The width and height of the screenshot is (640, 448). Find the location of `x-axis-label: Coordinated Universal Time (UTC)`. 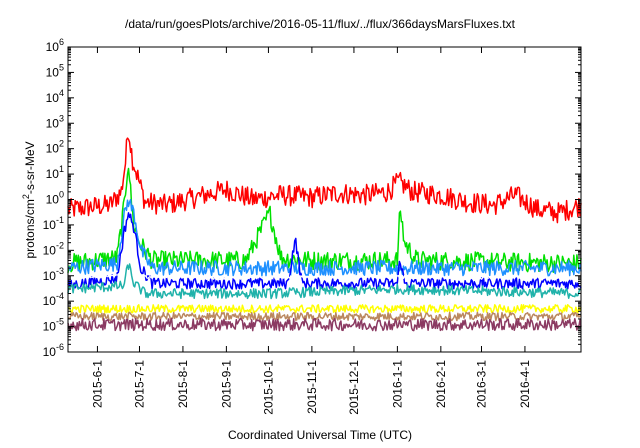

x-axis-label: Coordinated Universal Time (UTC) is located at coordinates (320, 435).